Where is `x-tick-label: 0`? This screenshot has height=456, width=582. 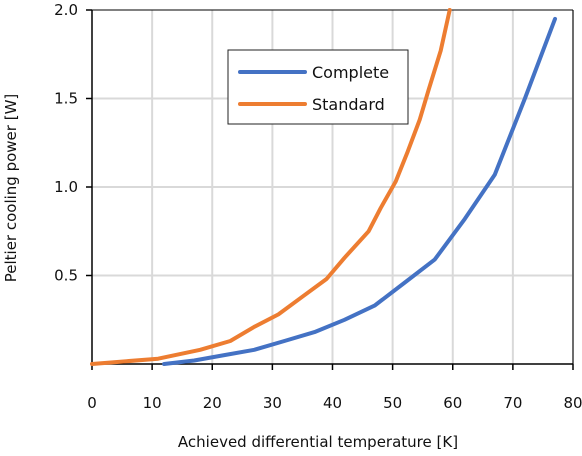
x-tick-label: 0 is located at coordinates (92, 403).